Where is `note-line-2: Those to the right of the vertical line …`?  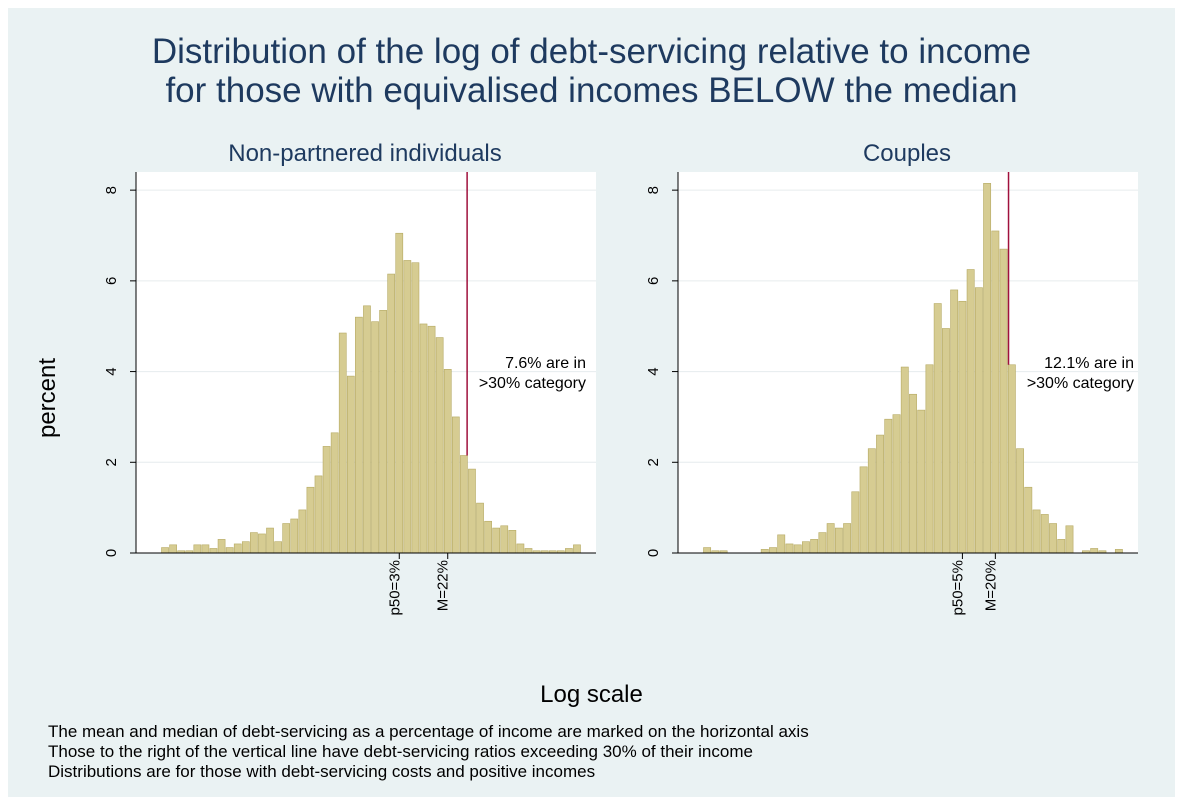 note-line-2: Those to the right of the vertical line … is located at coordinates (400, 751).